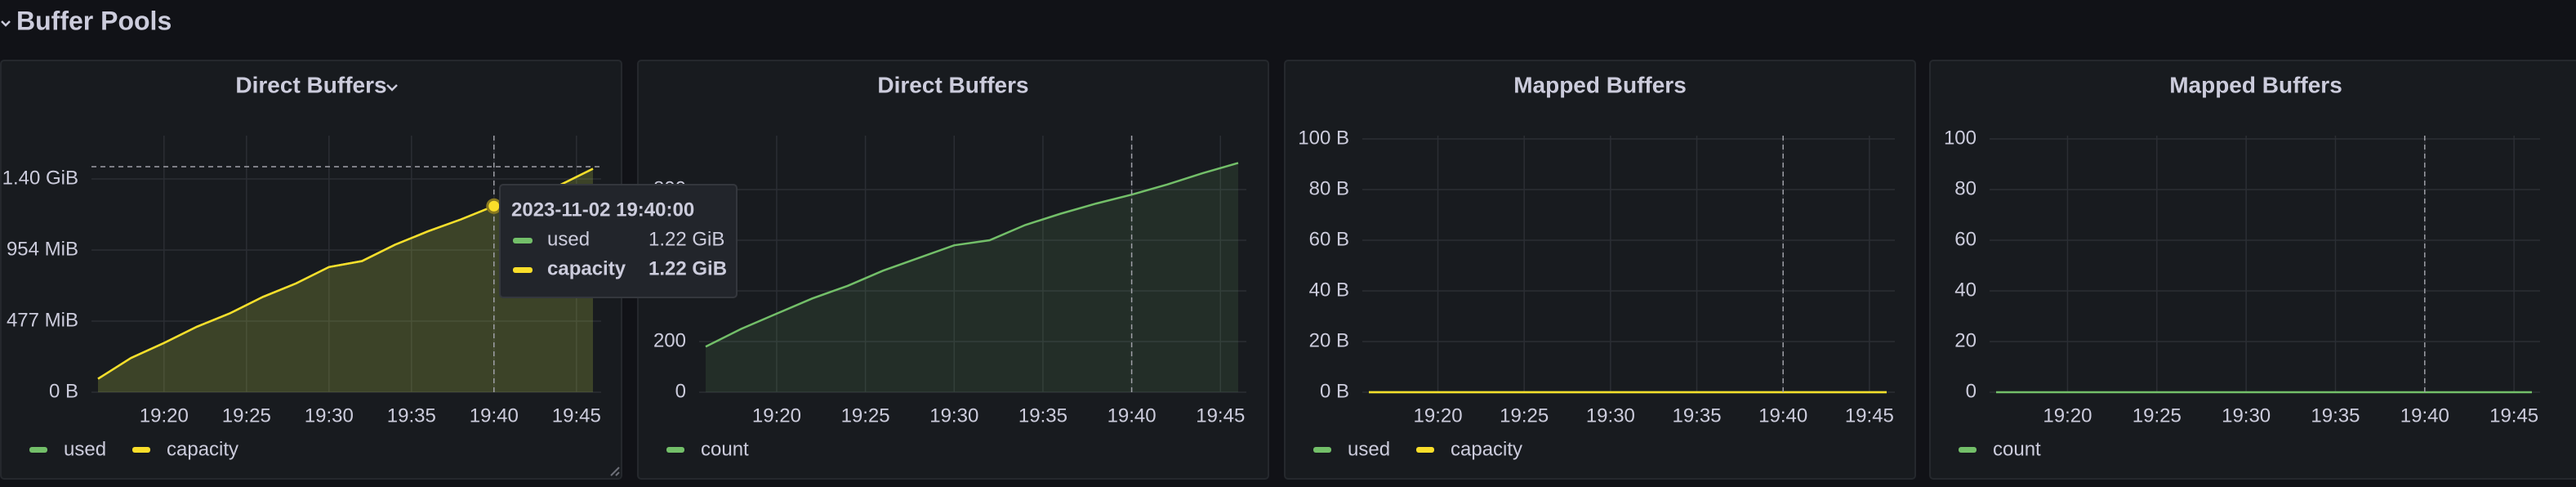 The width and height of the screenshot is (2576, 487). I want to click on tooltip-name: used, so click(568, 239).